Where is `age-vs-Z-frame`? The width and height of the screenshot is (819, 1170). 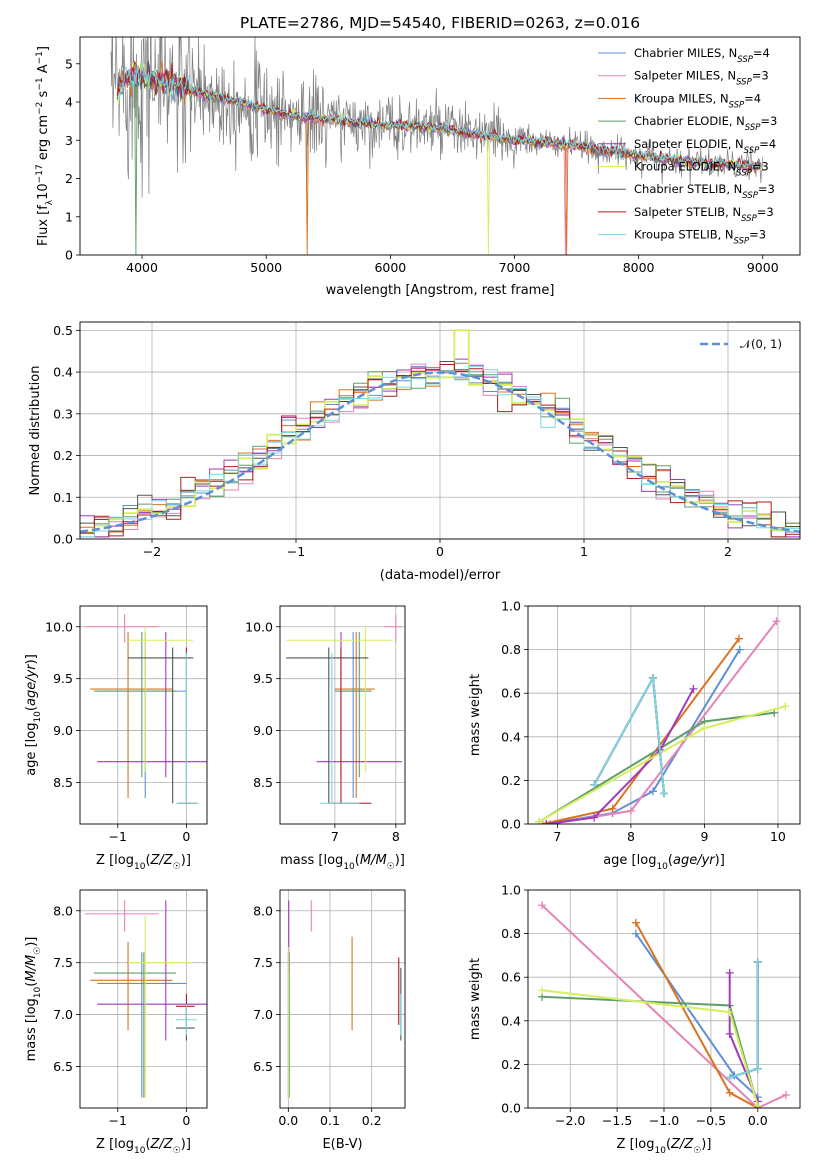 age-vs-Z-frame is located at coordinates (143, 715).